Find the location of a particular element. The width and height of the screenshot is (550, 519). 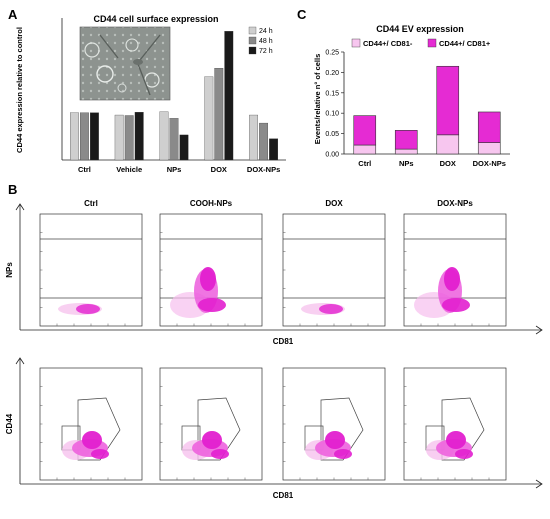

chart-c-category-label: NPs is located at coordinates (406, 163).